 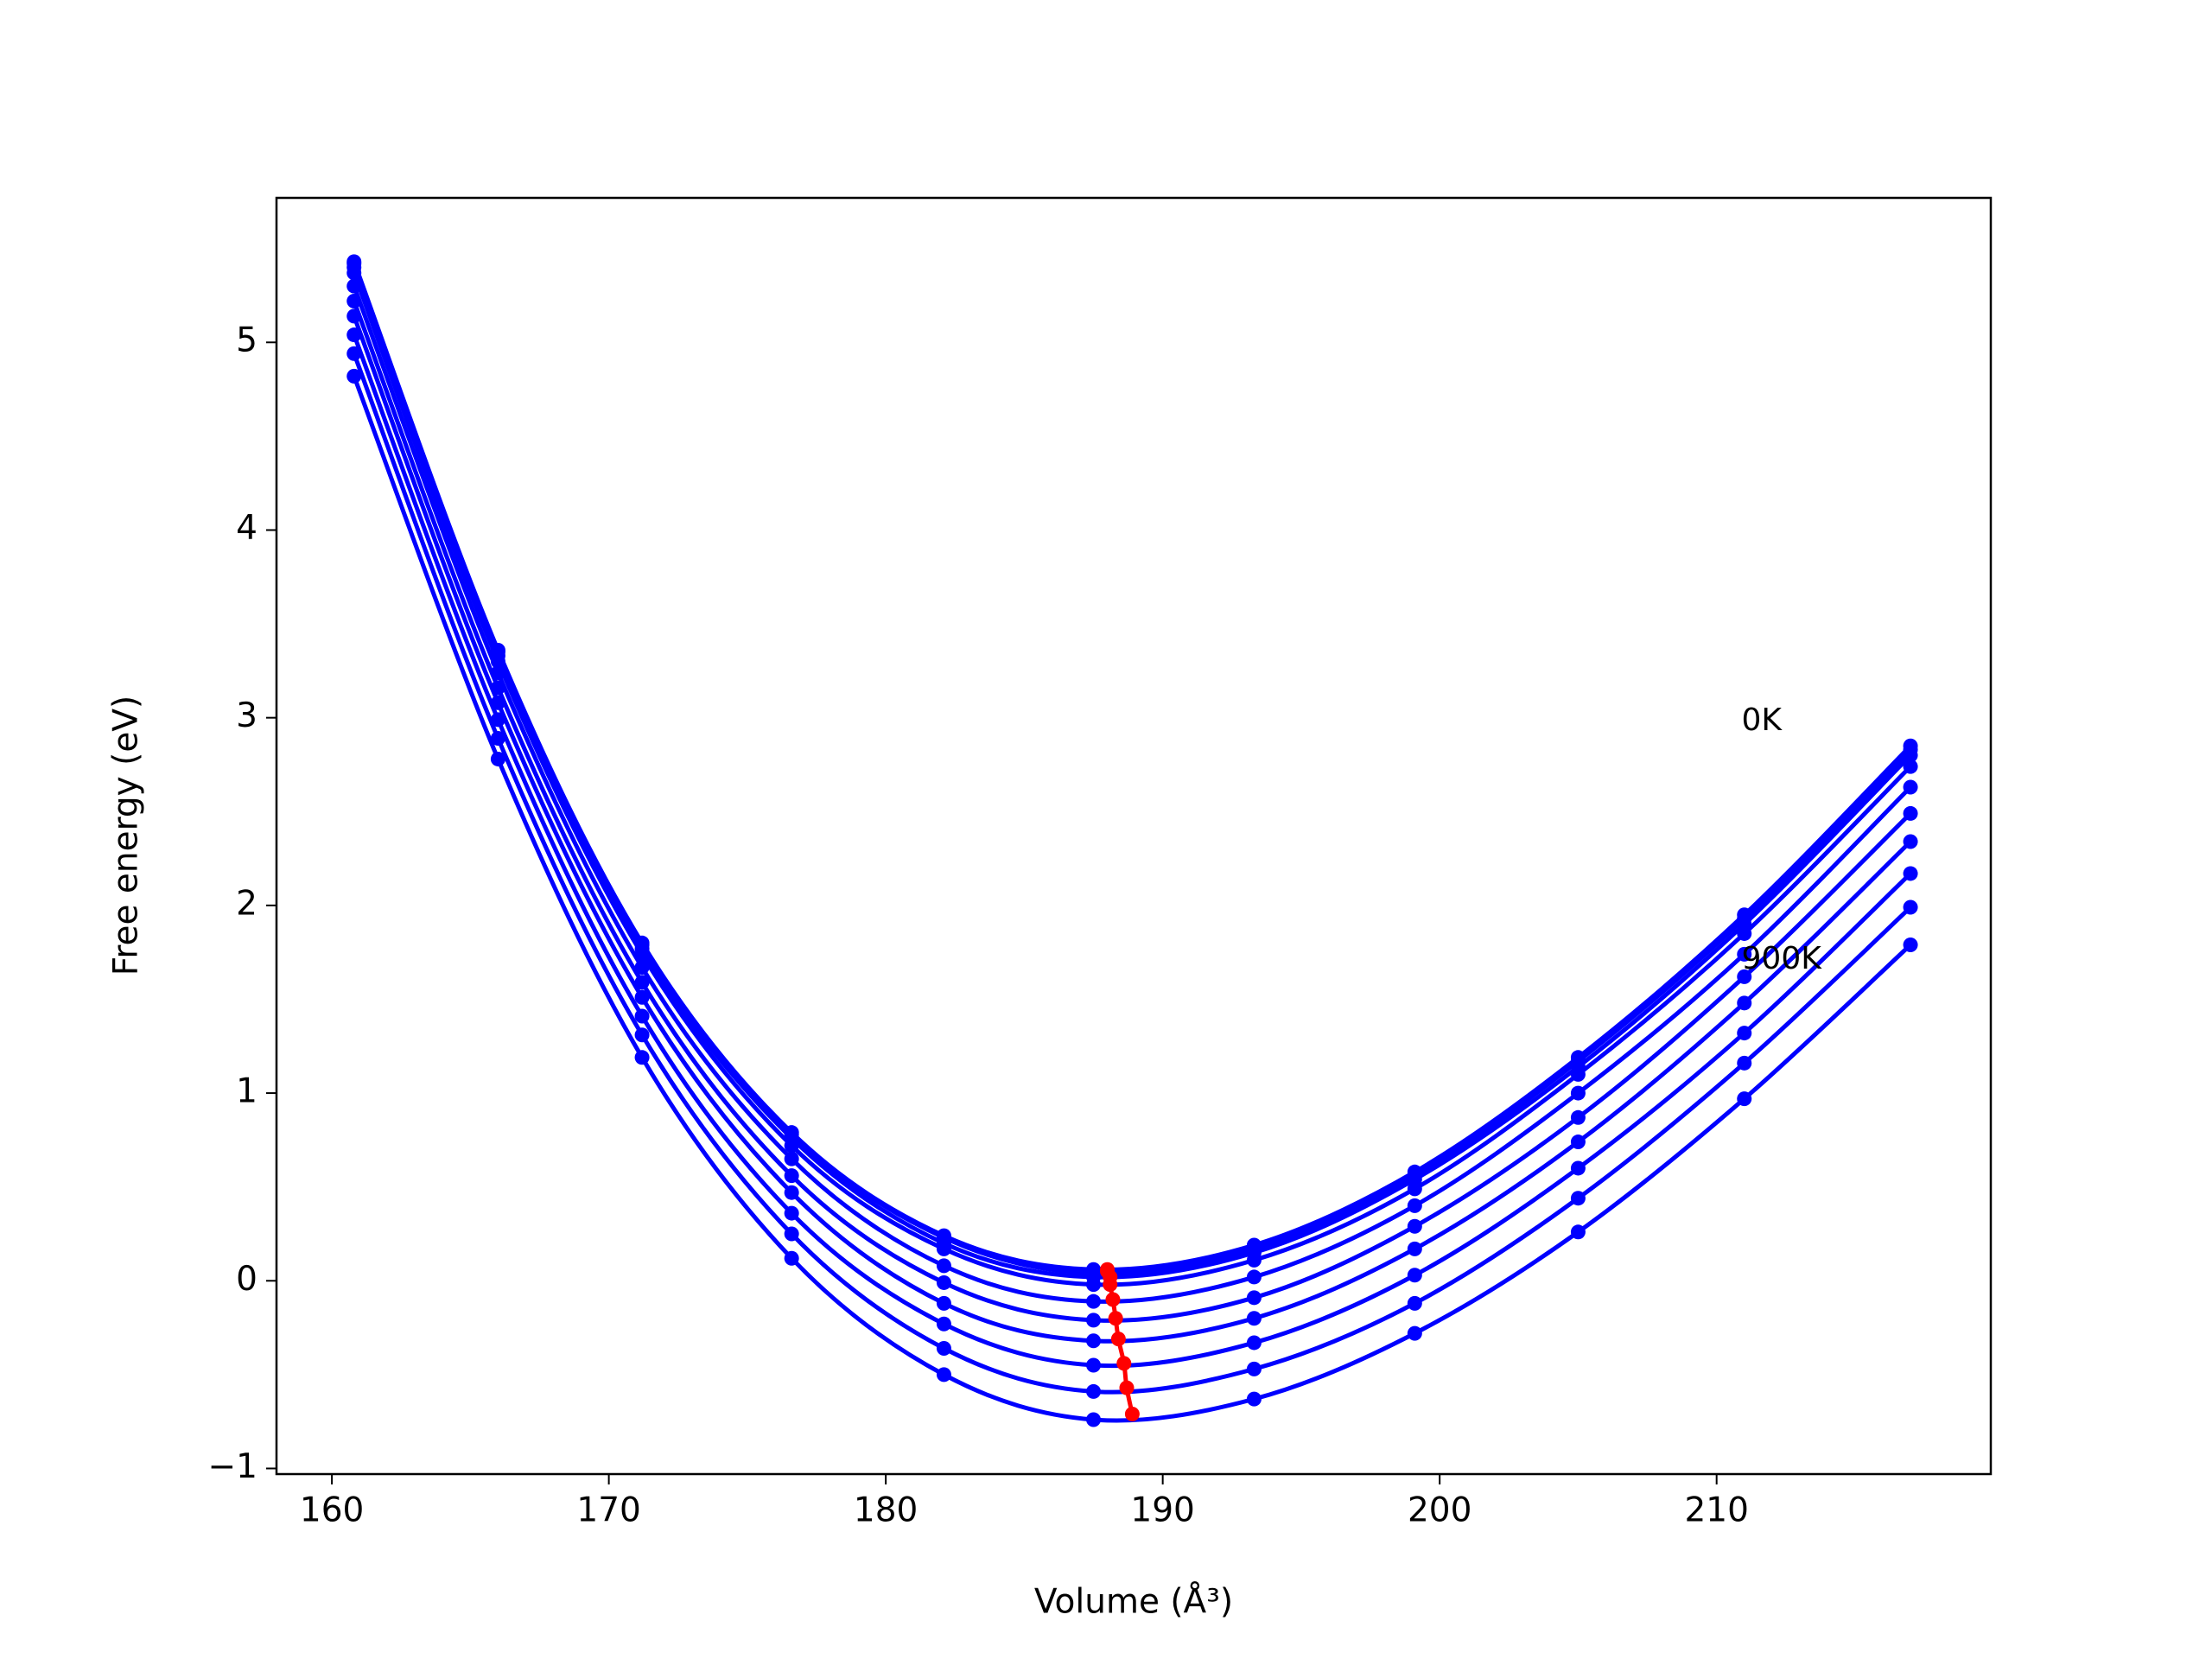 What do you see at coordinates (1439, 1510) in the screenshot?
I see `x-tick-label: 200` at bounding box center [1439, 1510].